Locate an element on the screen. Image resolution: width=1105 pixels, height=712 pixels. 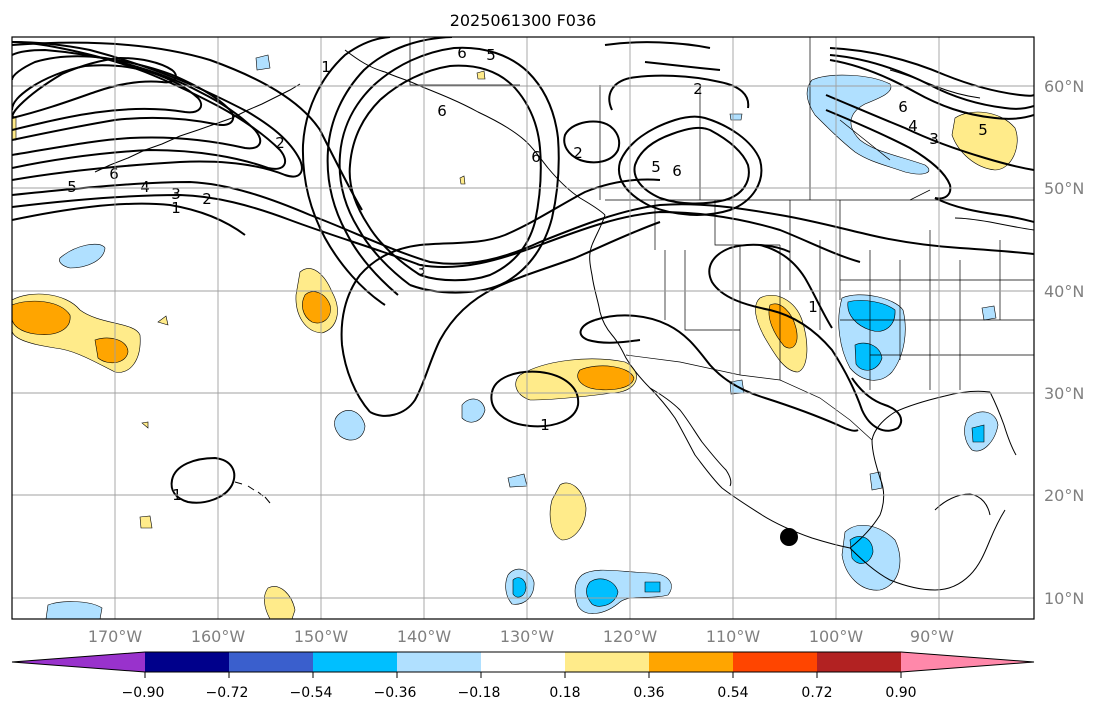
colorbar-tick-label: 0.18 is located at coordinates (564, 693).